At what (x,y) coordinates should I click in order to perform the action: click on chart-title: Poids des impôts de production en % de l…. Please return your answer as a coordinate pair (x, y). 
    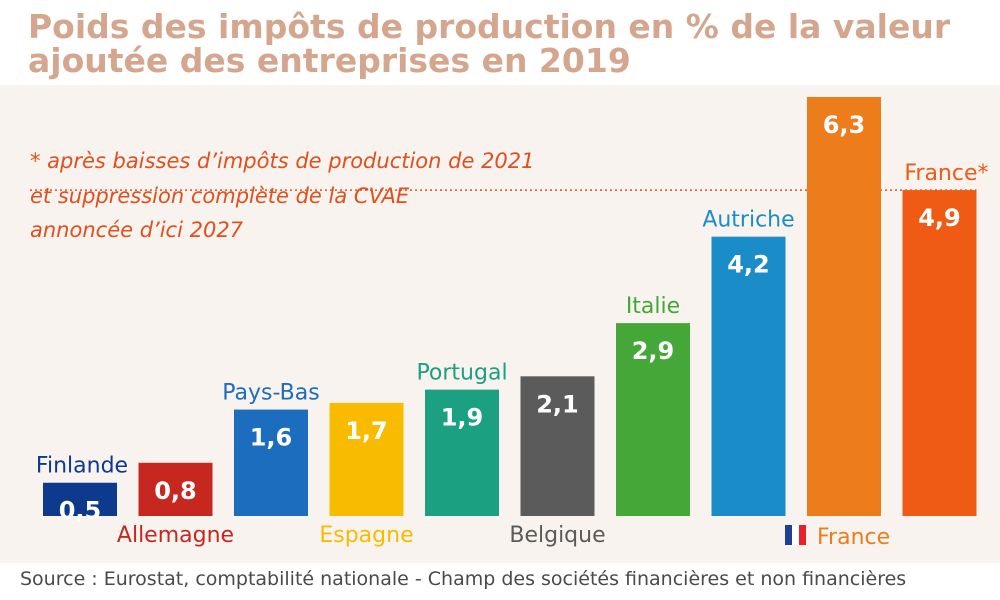
    Looking at the image, I should click on (489, 43).